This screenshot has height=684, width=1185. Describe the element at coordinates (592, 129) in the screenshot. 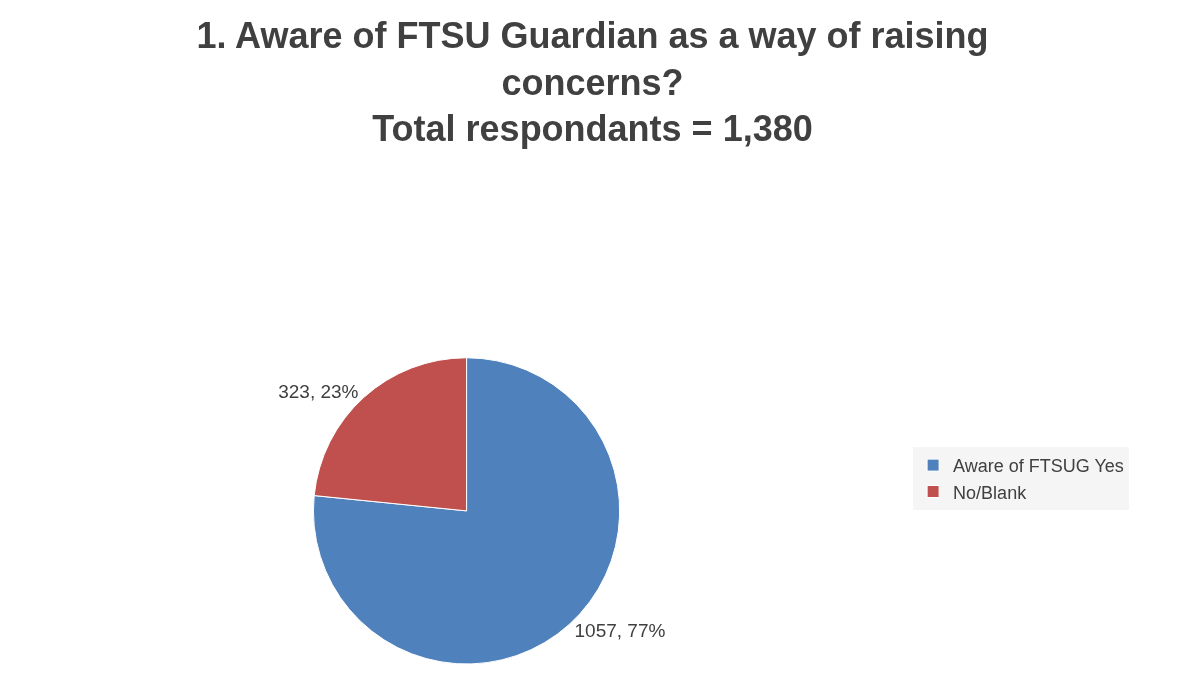

I see `chart-subtitle: Total respondants = 1,380` at that location.